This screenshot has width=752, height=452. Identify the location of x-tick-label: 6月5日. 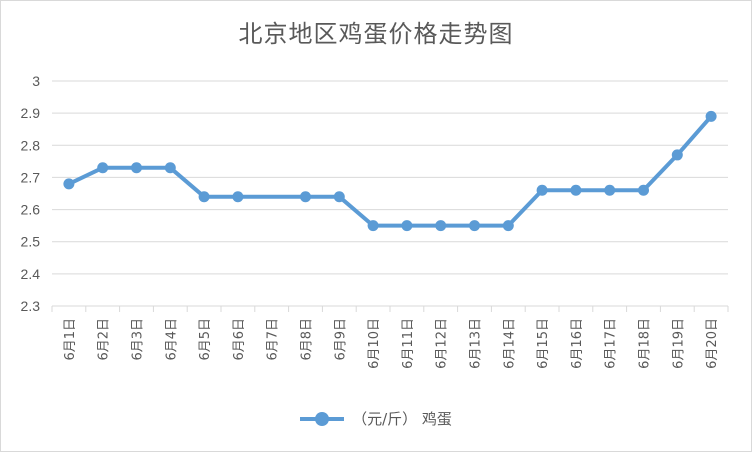
(205, 339).